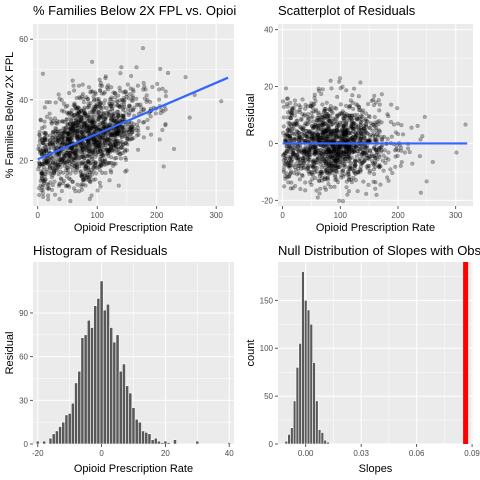 This screenshot has width=480, height=480. I want to click on histogram-bar, so click(108, 374).